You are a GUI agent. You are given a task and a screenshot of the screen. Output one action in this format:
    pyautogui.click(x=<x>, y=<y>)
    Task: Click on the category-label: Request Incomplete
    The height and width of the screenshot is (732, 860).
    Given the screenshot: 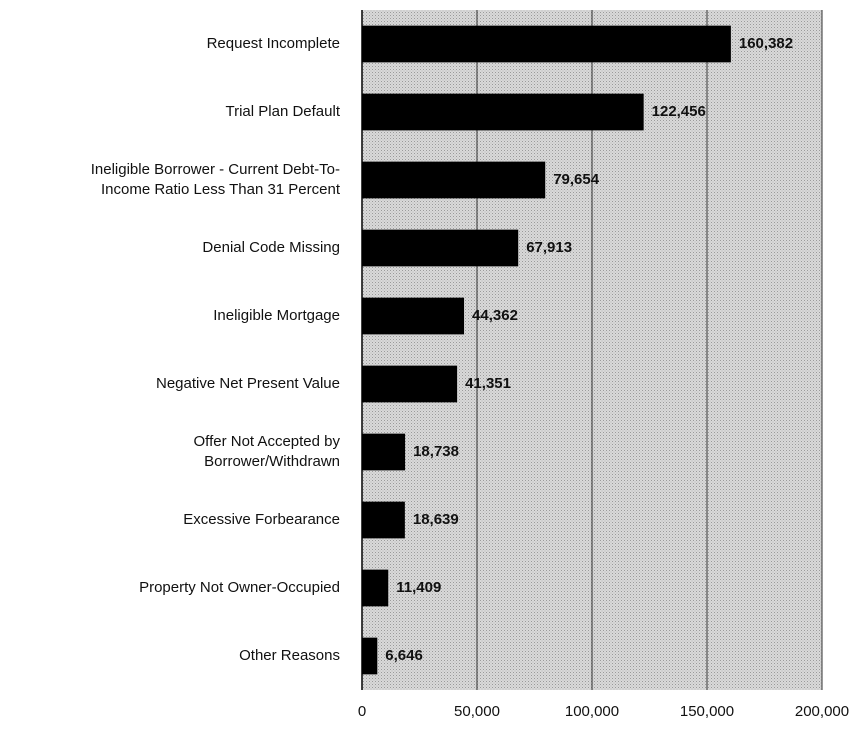 What is the action you would take?
    pyautogui.click(x=273, y=43)
    